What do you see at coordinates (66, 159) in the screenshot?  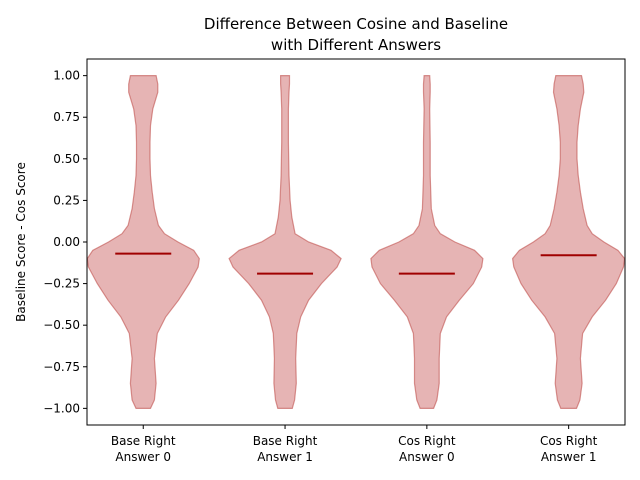 I see `y-tick-label: 0.50` at bounding box center [66, 159].